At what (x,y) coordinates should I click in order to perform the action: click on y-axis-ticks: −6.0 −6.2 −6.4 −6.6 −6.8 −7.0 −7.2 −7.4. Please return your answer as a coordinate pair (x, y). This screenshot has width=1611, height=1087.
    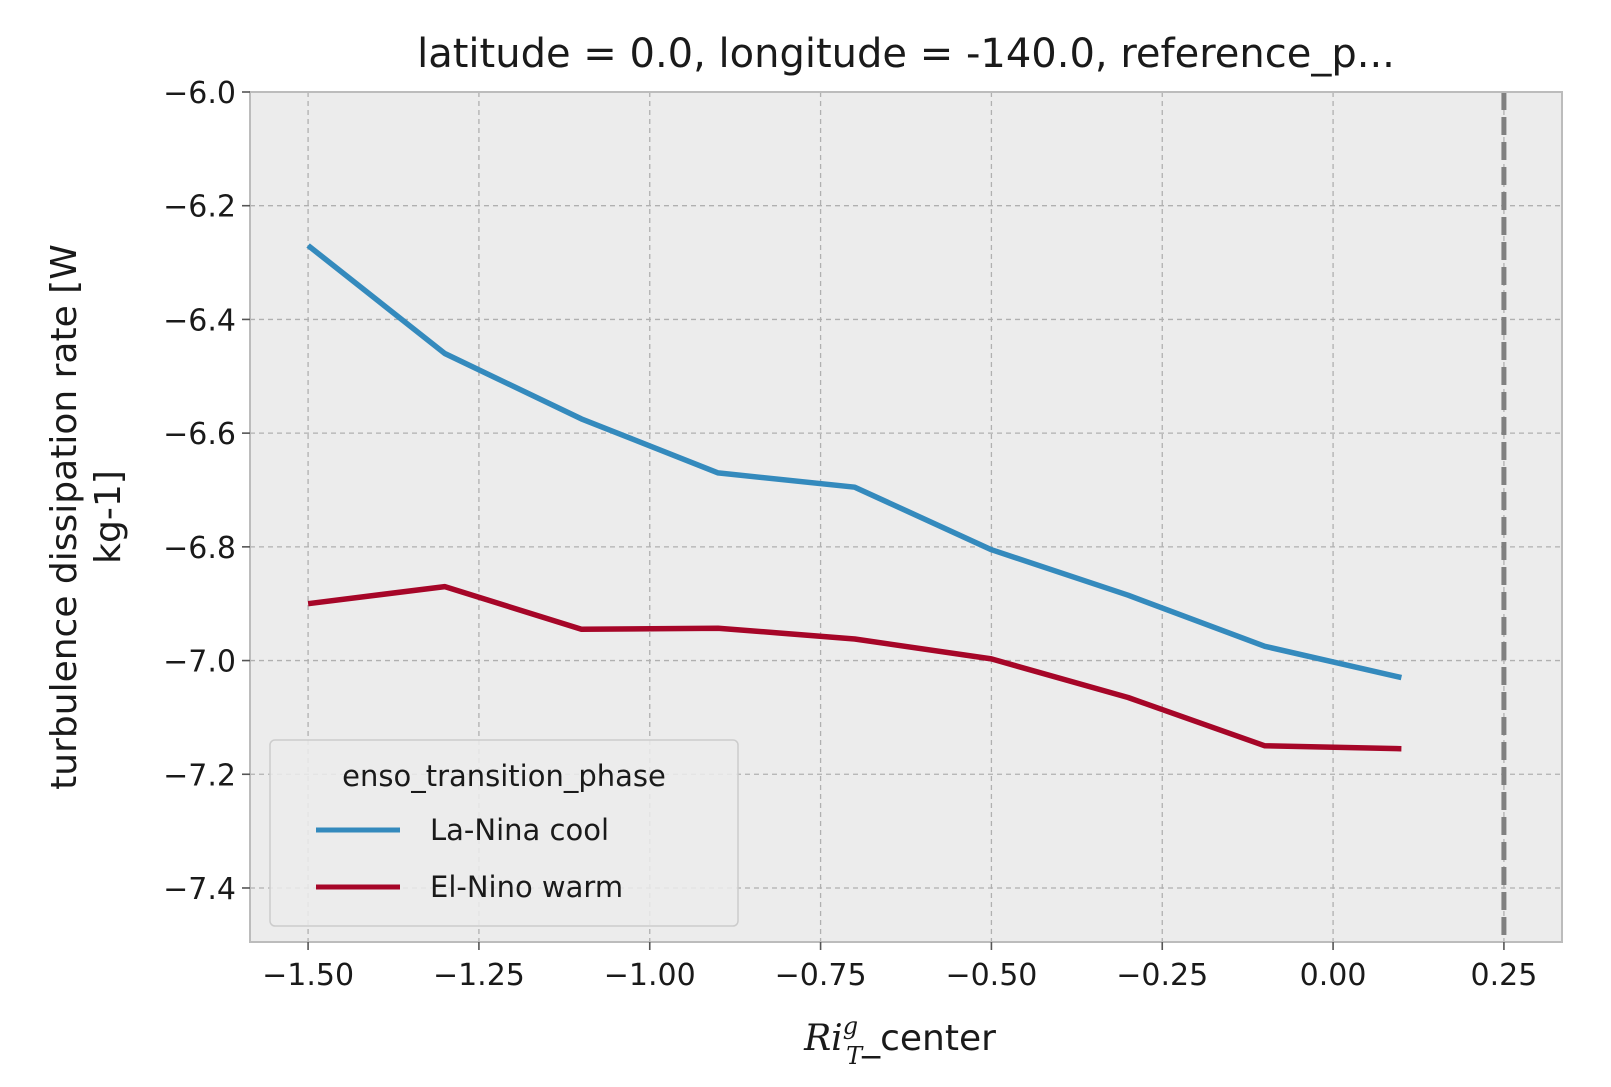
    Looking at the image, I should click on (206, 491).